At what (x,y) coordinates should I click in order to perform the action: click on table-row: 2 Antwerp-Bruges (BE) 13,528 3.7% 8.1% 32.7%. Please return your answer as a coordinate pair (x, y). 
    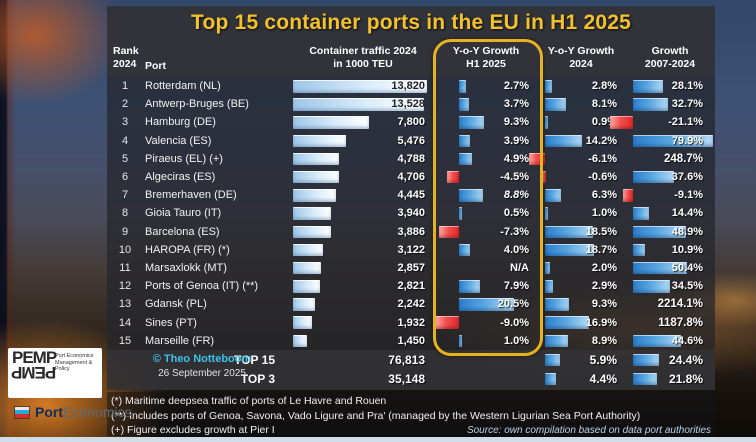
    Looking at the image, I should click on (411, 104).